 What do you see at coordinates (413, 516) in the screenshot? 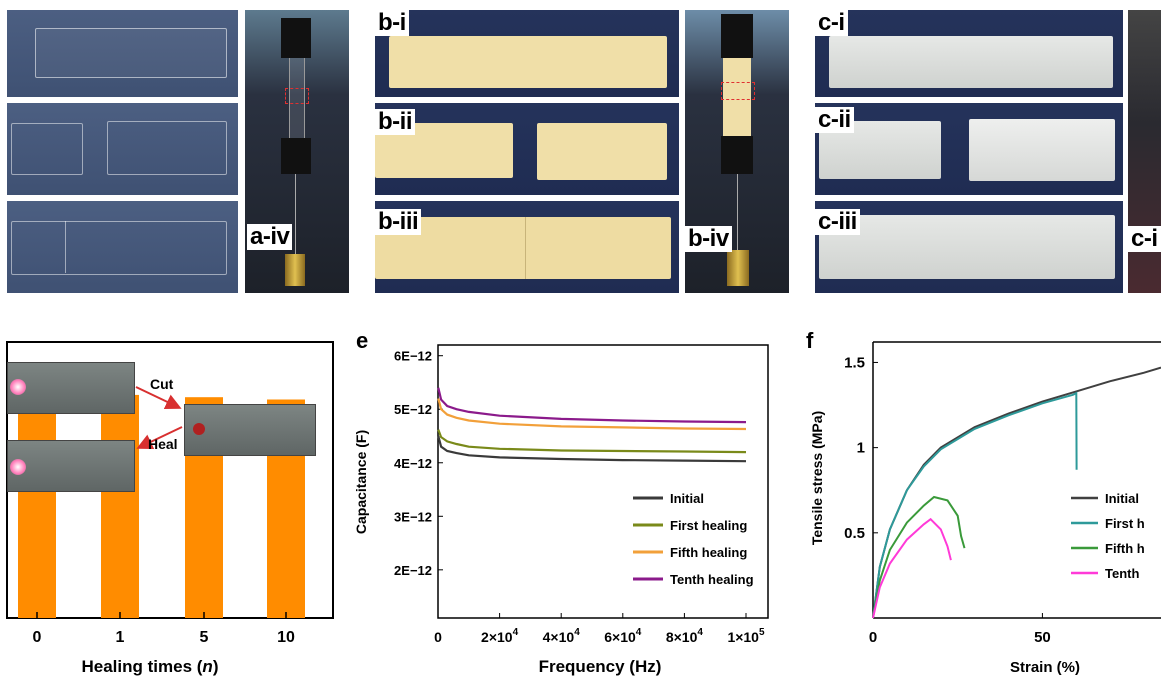
I see `y-tick-label: 3E−12` at bounding box center [413, 516].